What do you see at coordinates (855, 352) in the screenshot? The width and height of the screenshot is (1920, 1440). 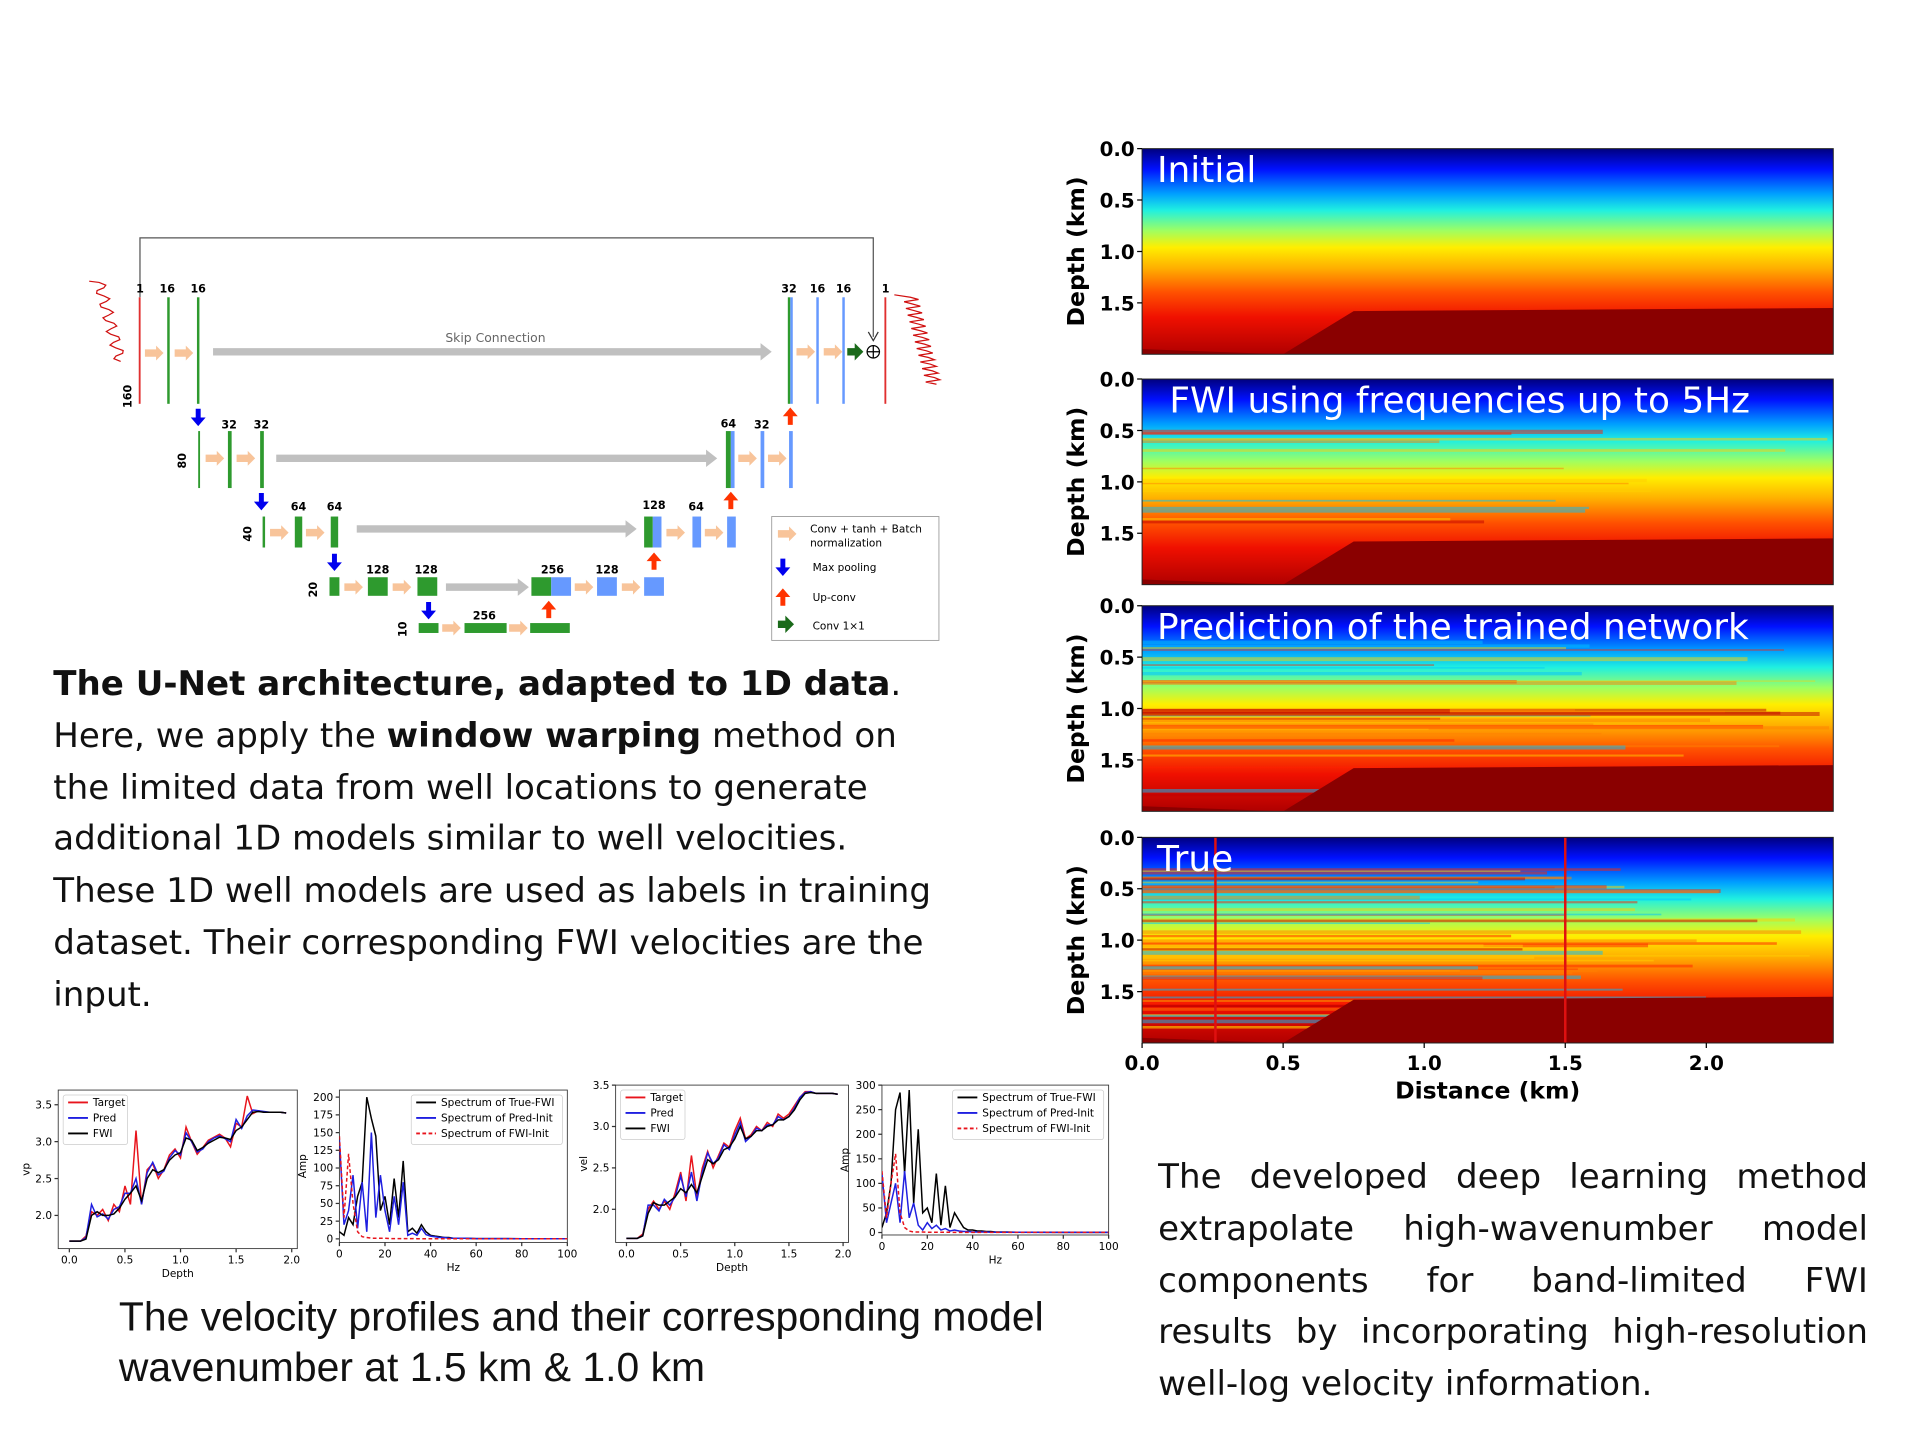 I see `conv1x1-arrow-icon` at bounding box center [855, 352].